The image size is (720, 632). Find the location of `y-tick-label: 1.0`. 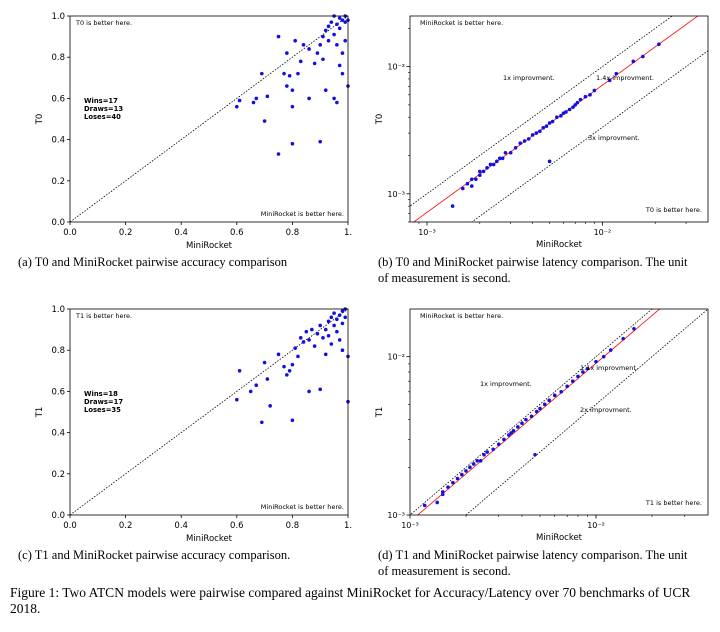

y-tick-label: 1.0 is located at coordinates (58, 310).